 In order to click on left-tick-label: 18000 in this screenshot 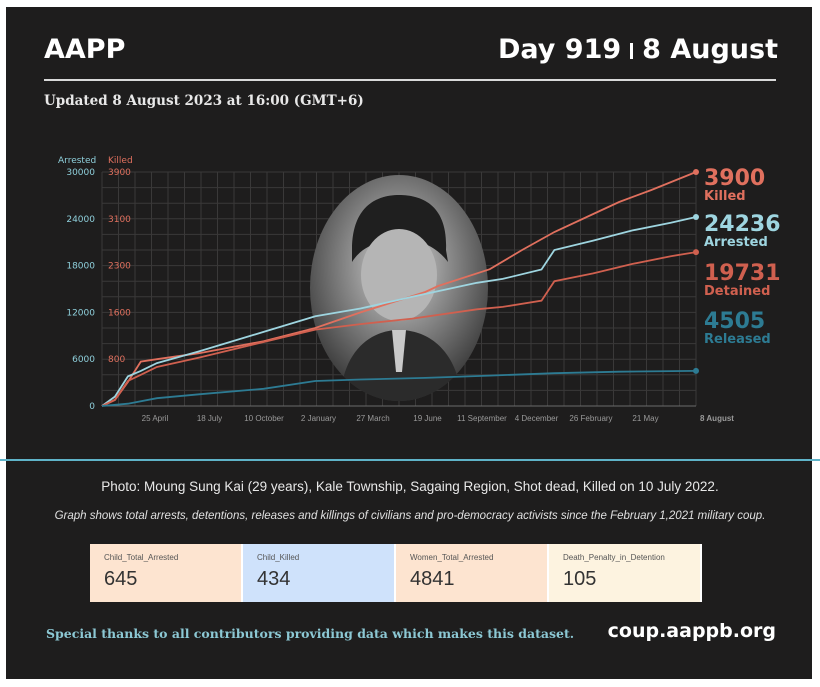, I will do `click(80, 267)`.